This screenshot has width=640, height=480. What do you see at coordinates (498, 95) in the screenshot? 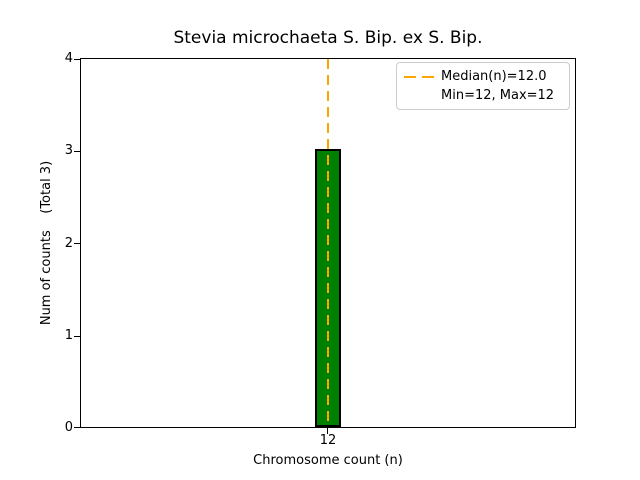
I see `legend-minmax-label: Min=12, Max=12` at bounding box center [498, 95].